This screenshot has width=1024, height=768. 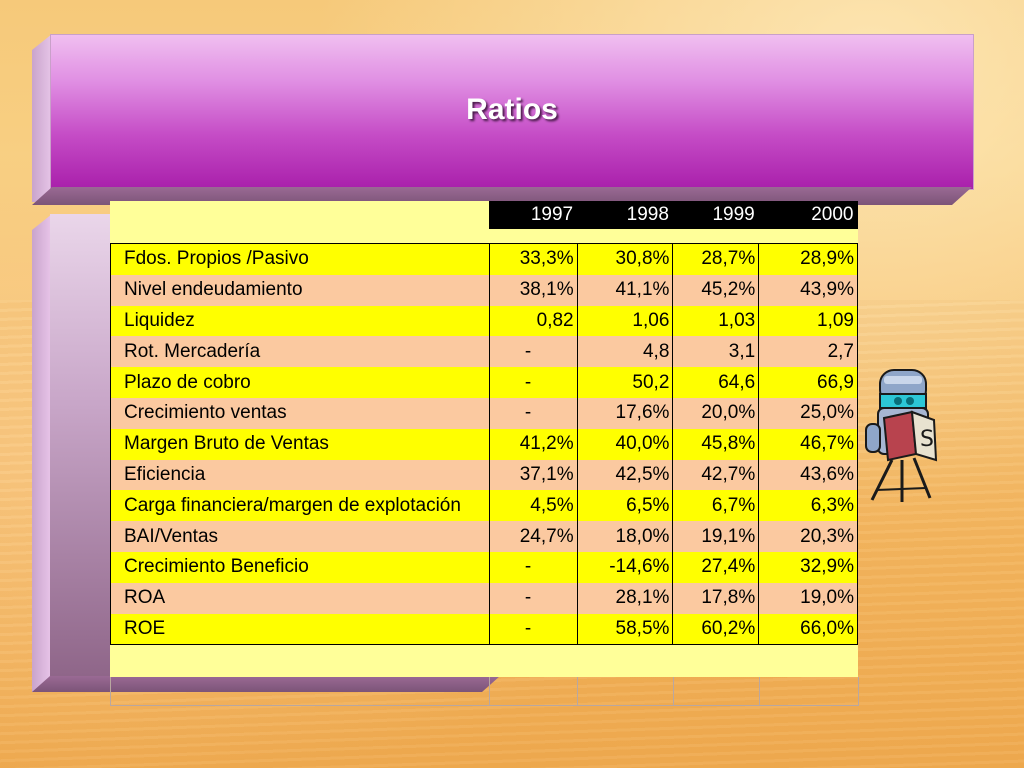 I want to click on table-spacer-row, so click(x=484, y=236).